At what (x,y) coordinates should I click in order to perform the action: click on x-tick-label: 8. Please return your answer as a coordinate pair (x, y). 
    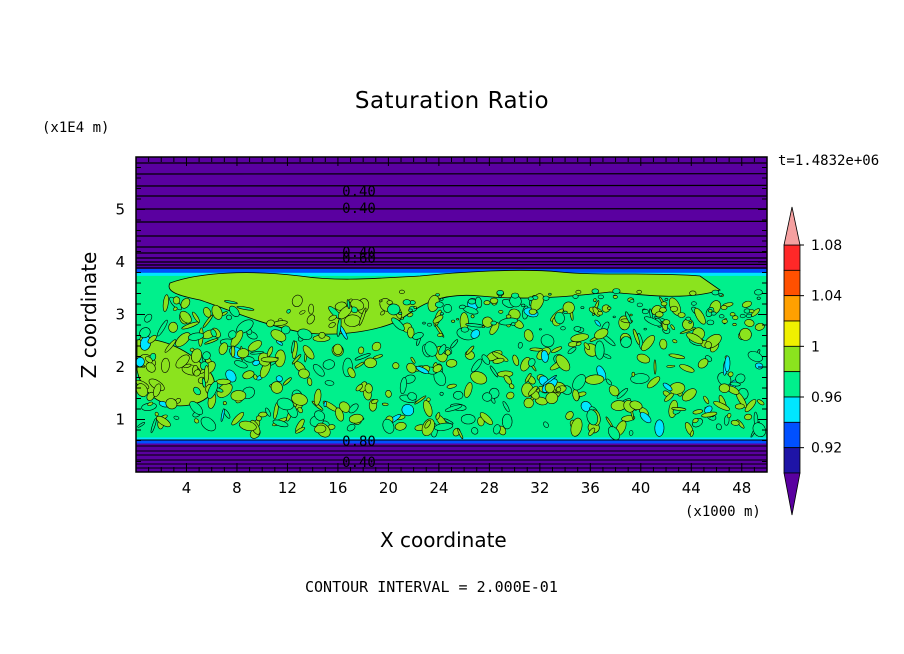
    Looking at the image, I should click on (237, 488).